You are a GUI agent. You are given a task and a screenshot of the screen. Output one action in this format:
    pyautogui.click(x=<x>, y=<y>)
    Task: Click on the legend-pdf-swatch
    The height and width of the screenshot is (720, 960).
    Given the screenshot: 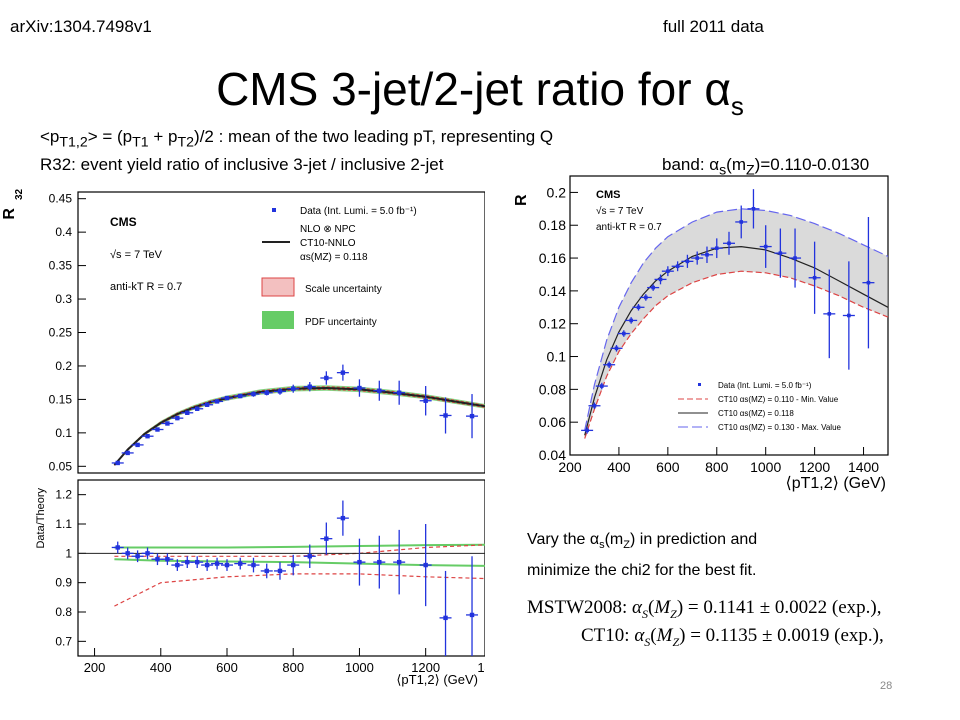 What is the action you would take?
    pyautogui.click(x=278, y=320)
    